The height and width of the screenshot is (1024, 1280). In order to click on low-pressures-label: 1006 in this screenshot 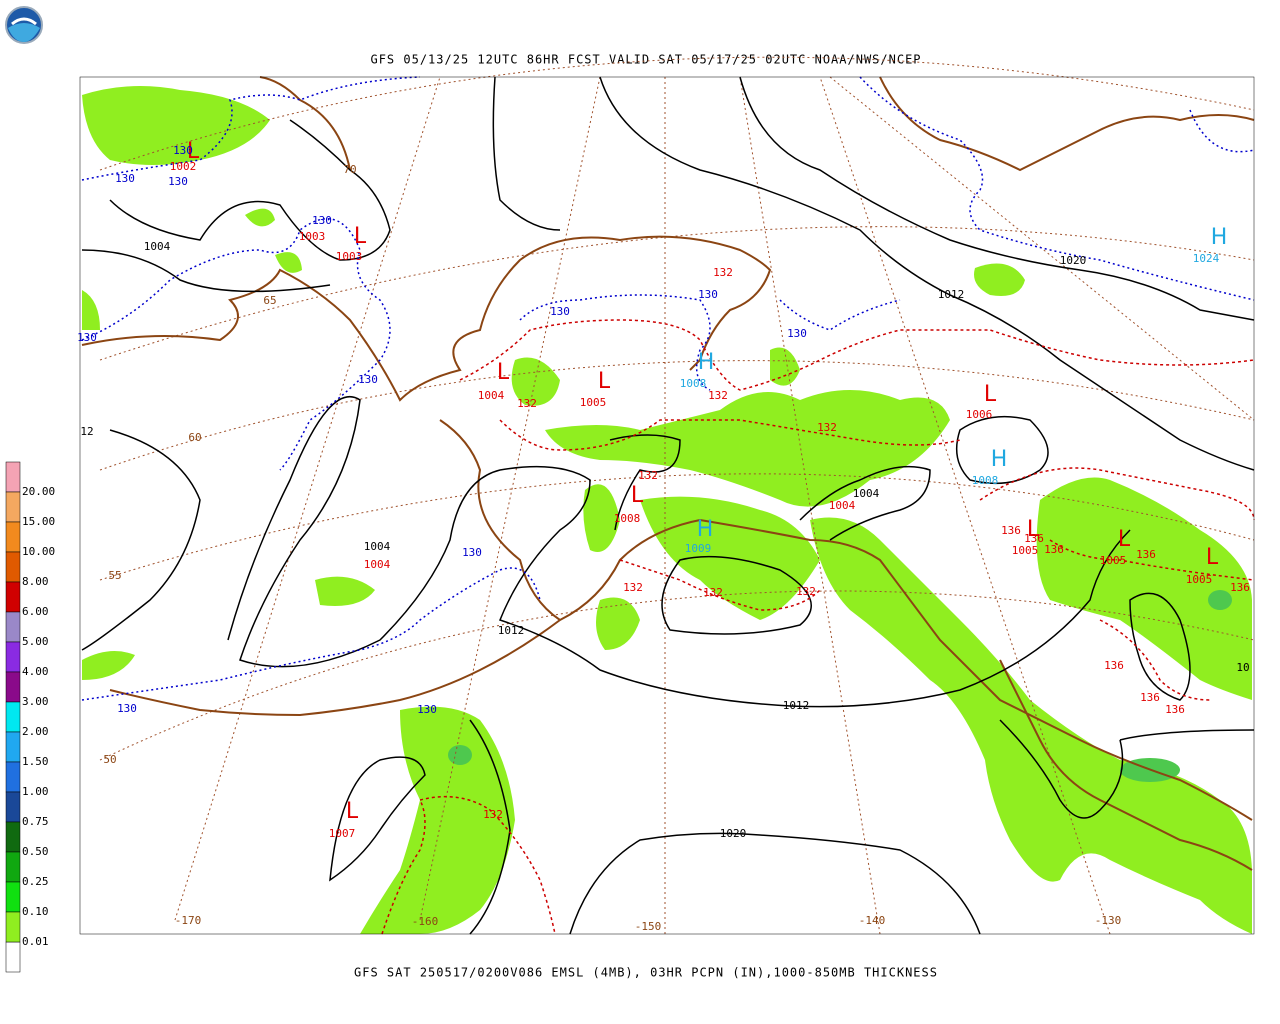, I will do `click(979, 414)`.